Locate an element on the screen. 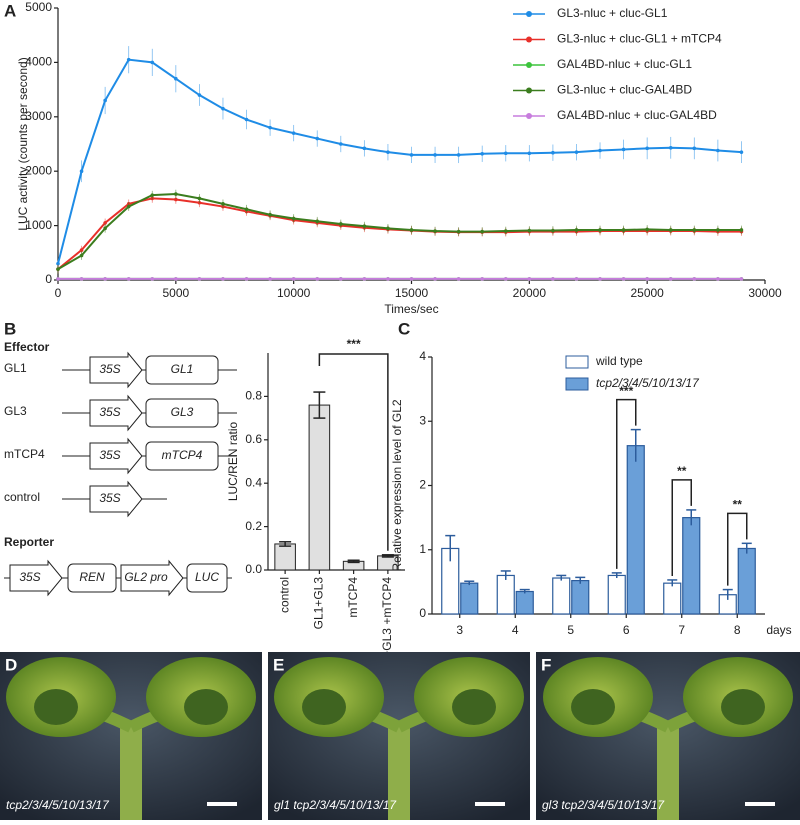 The width and height of the screenshot is (800, 825). panel-letter: A is located at coordinates (10, 10).